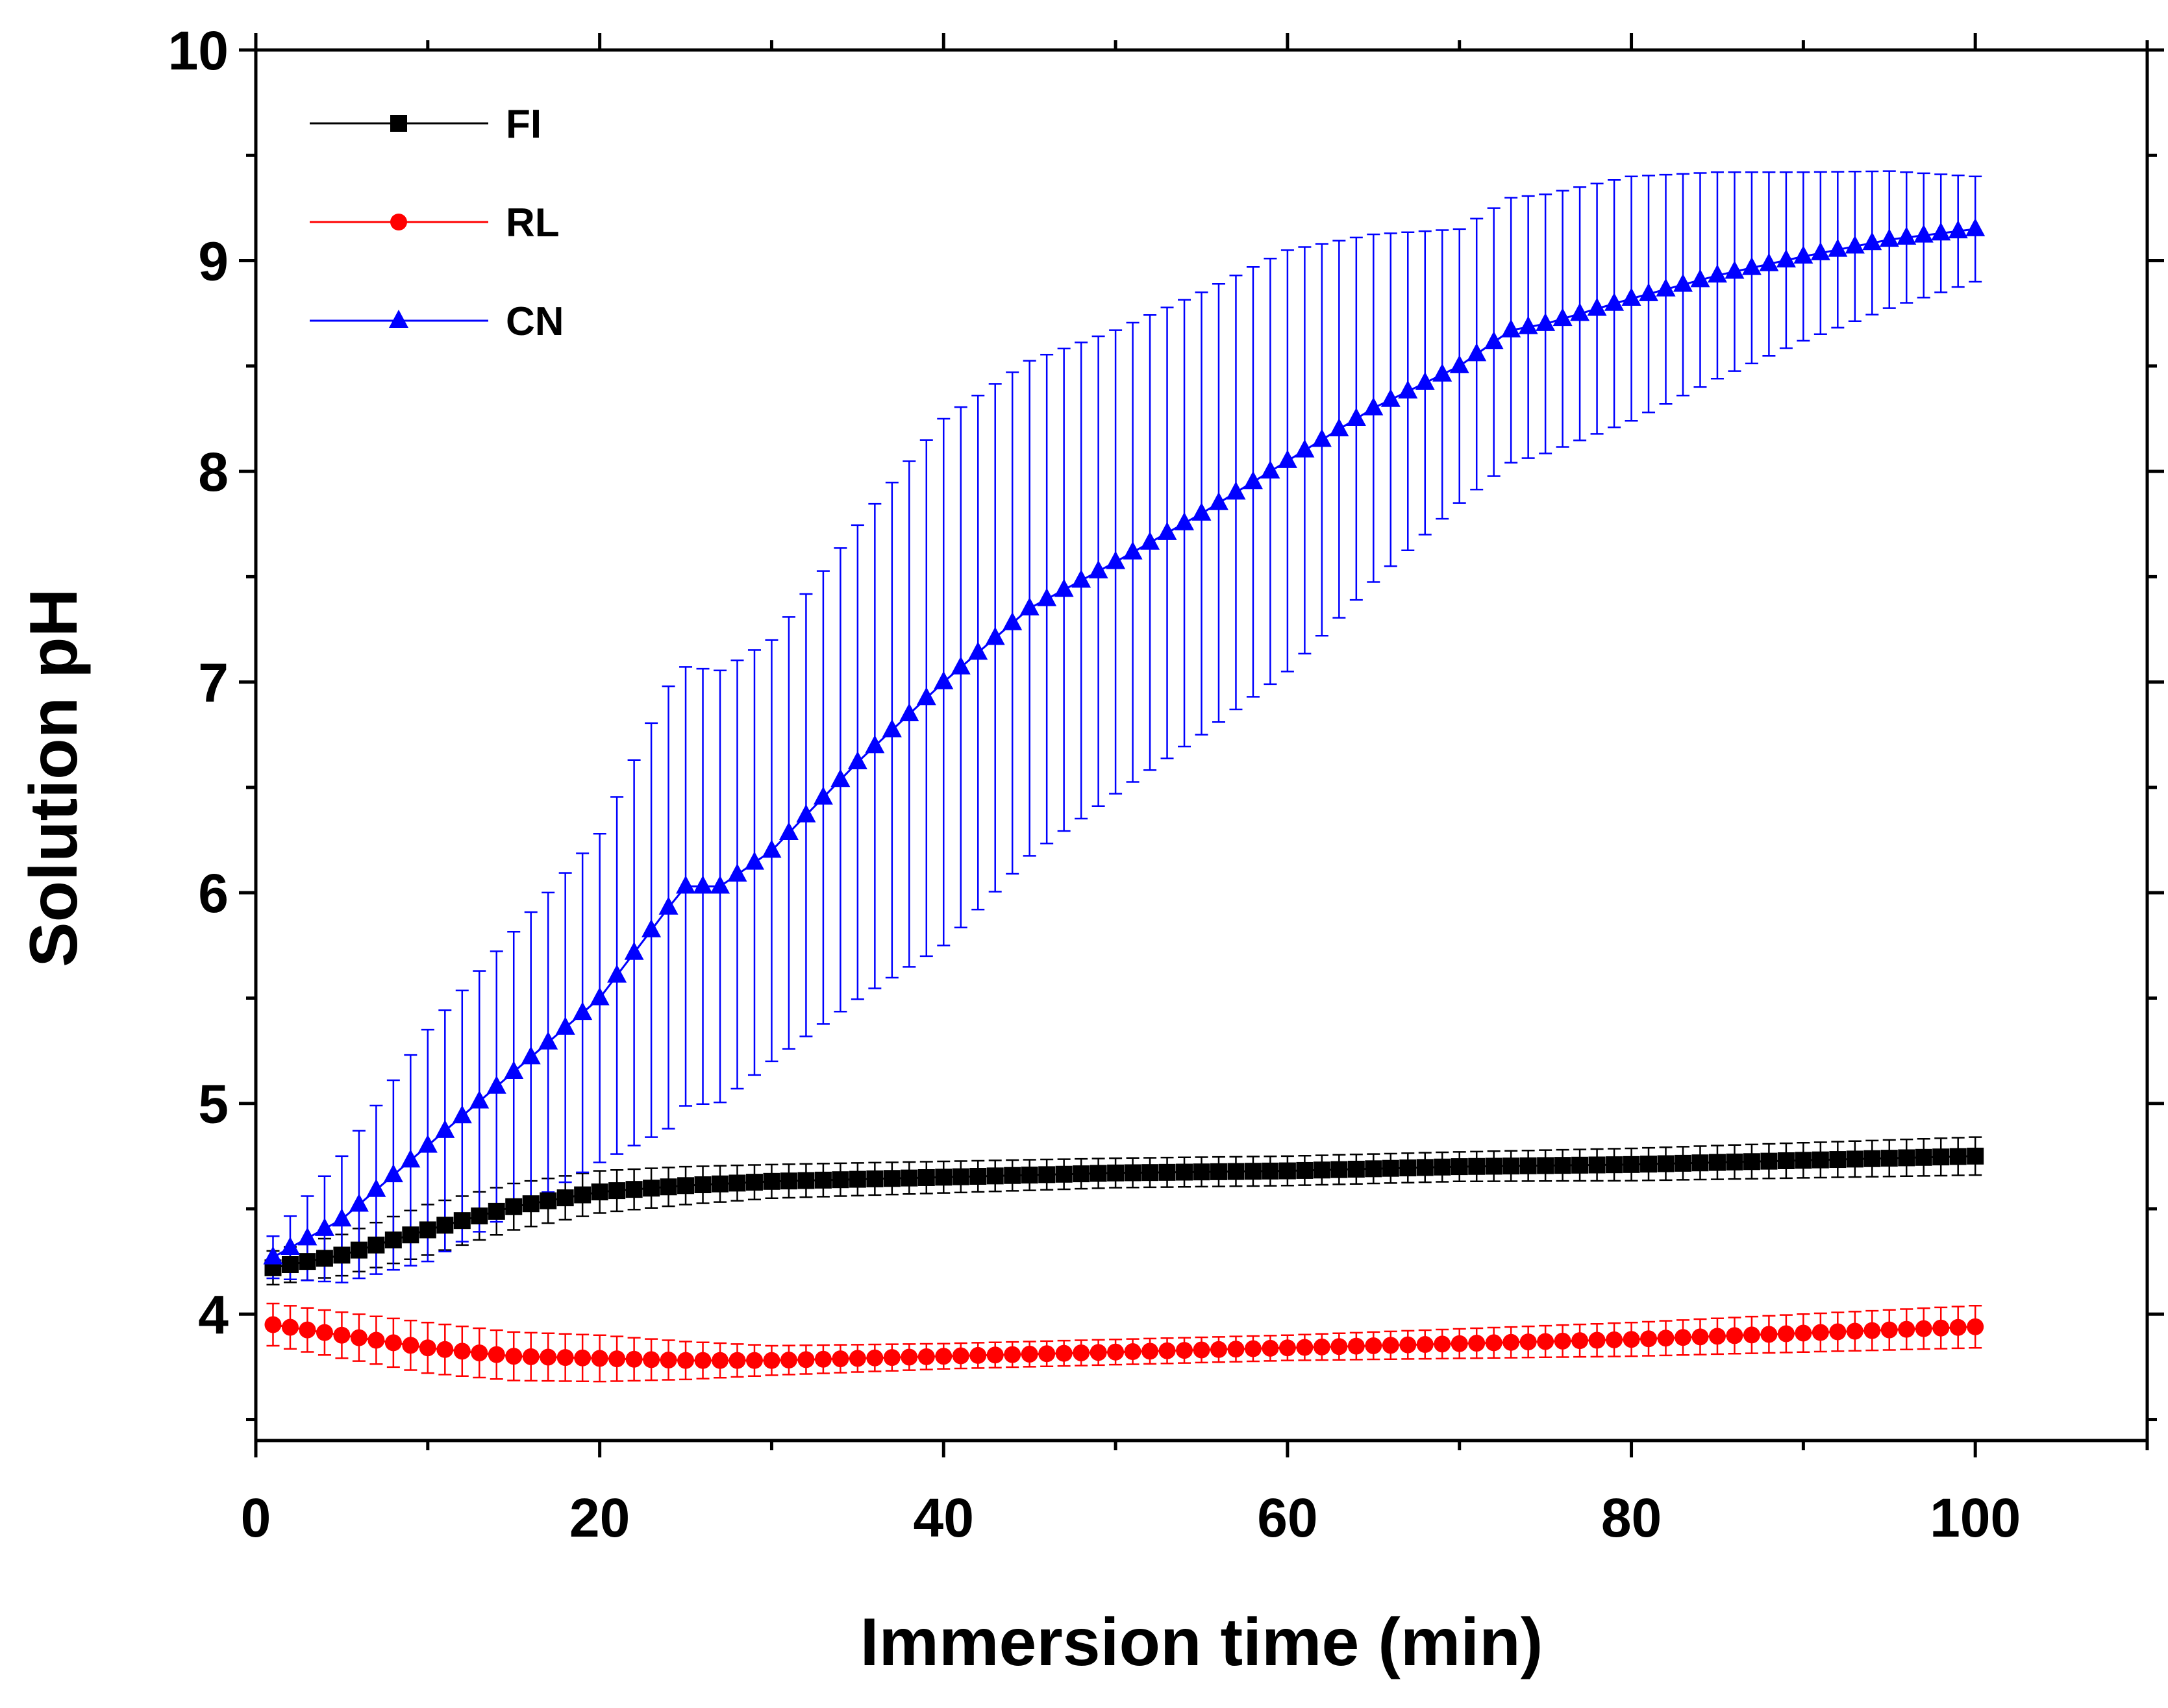 The width and height of the screenshot is (2168, 1708). What do you see at coordinates (533, 223) in the screenshot?
I see `legend-label-rl: RL` at bounding box center [533, 223].